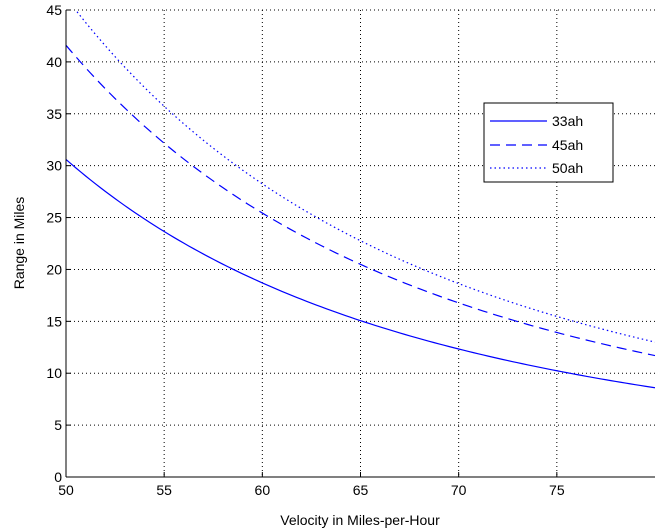 The width and height of the screenshot is (655, 531). What do you see at coordinates (54, 373) in the screenshot?
I see `y-tick-label: 10` at bounding box center [54, 373].